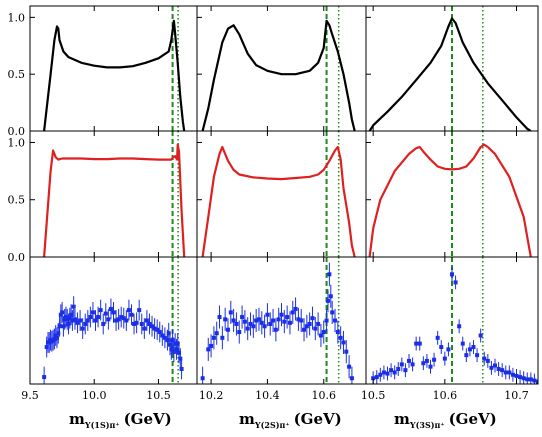  Describe the element at coordinates (17, 17) in the screenshot. I see `y-tick-label: 1.0` at that location.